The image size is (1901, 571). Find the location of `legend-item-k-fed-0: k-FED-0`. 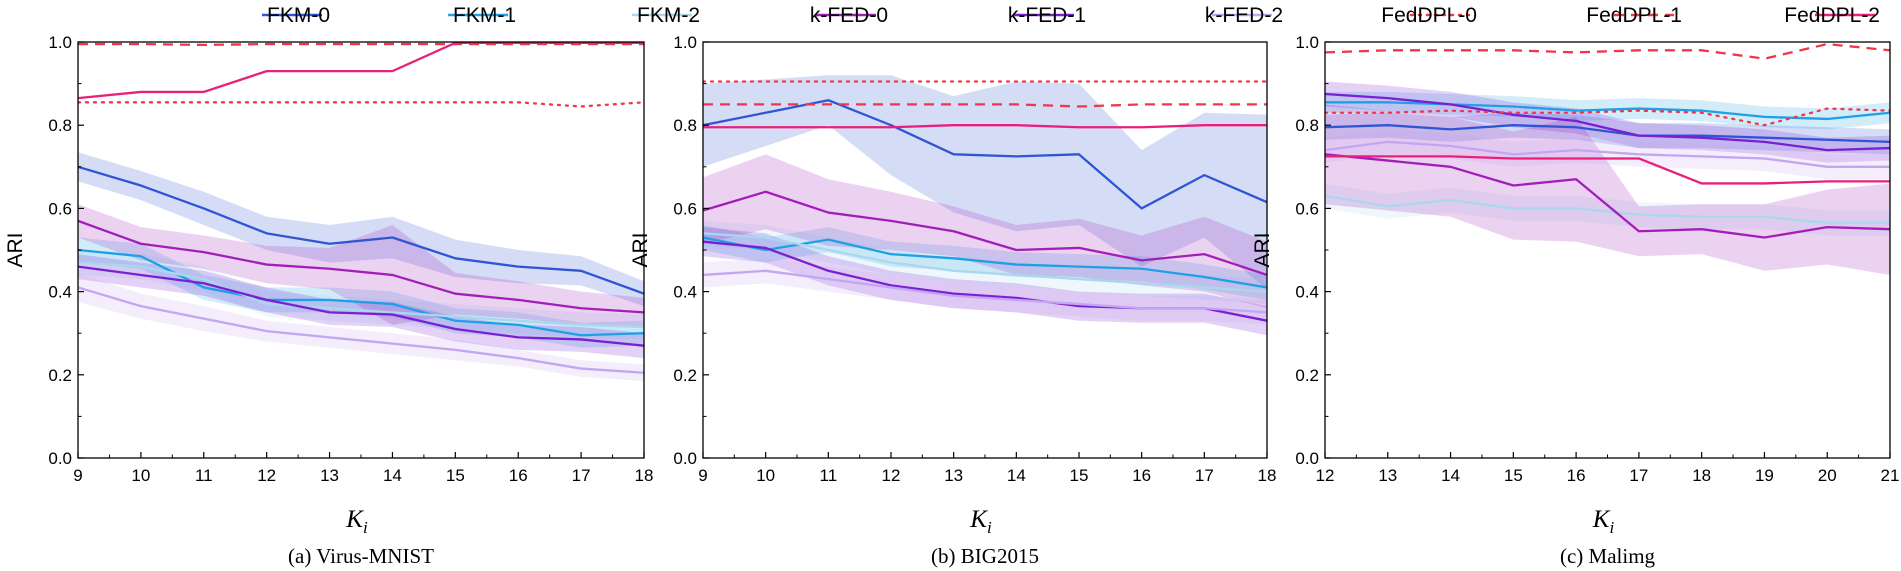

legend-item-k-fed-0: k-FED-0 is located at coordinates (849, 15).